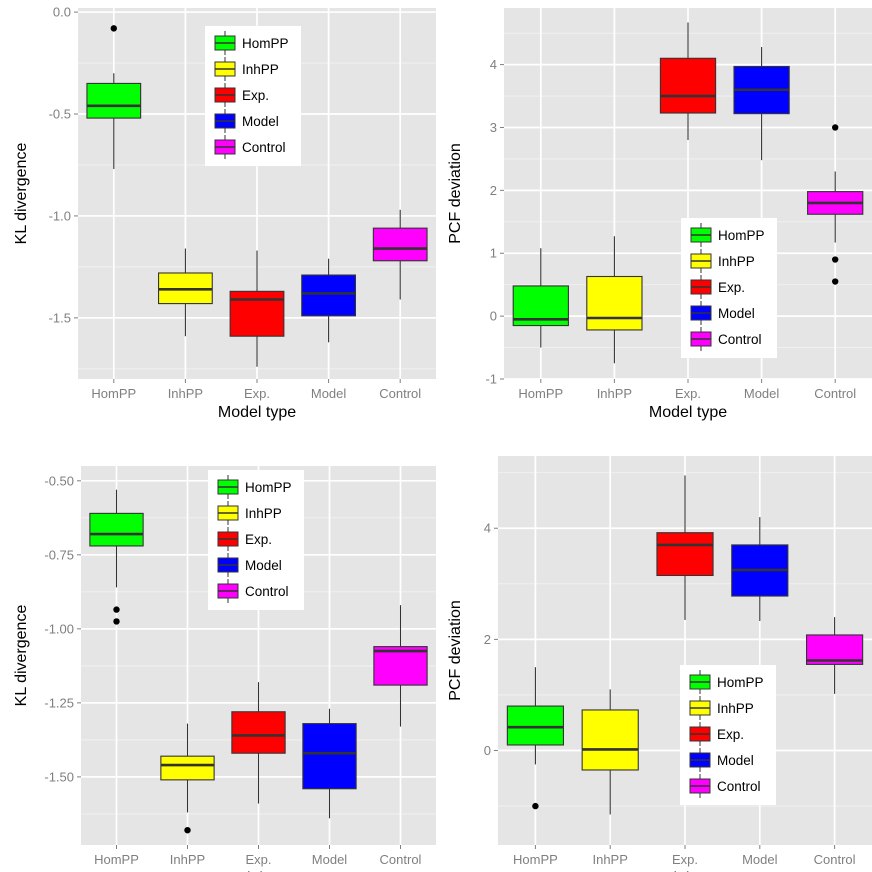  Describe the element at coordinates (60, 114) in the screenshot. I see `y-tick-label: -0.5` at that location.